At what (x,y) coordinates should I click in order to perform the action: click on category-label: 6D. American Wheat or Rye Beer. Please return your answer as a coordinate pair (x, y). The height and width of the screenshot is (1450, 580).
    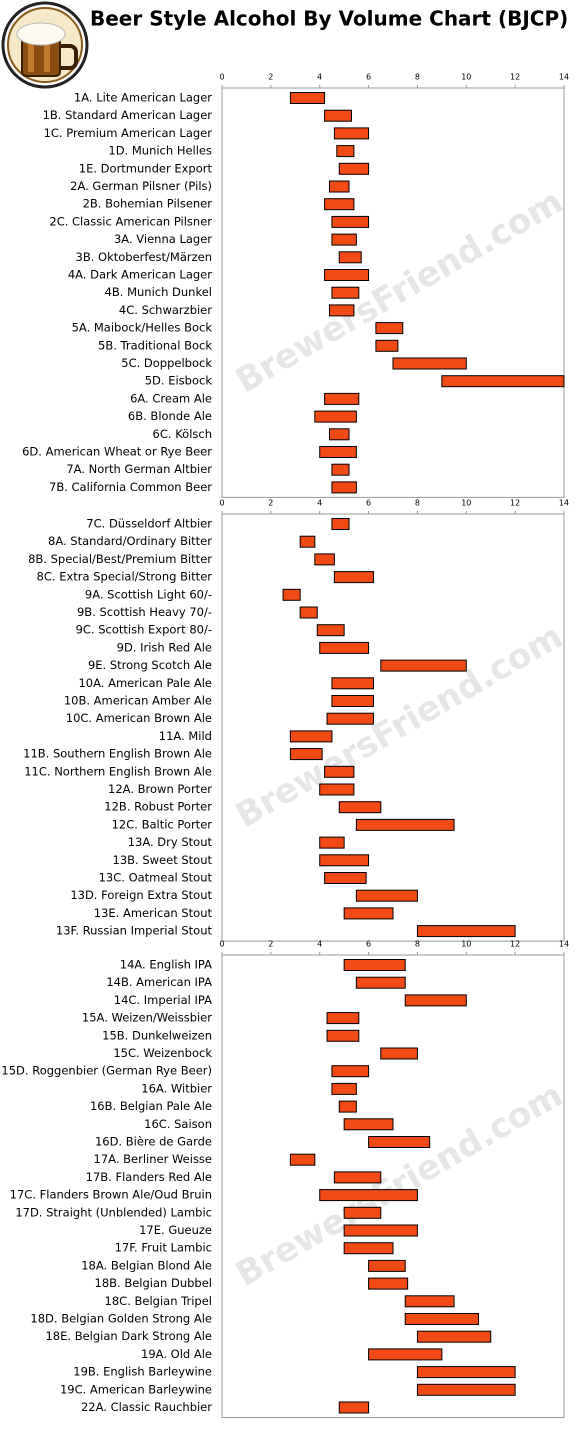
    Looking at the image, I should click on (117, 452).